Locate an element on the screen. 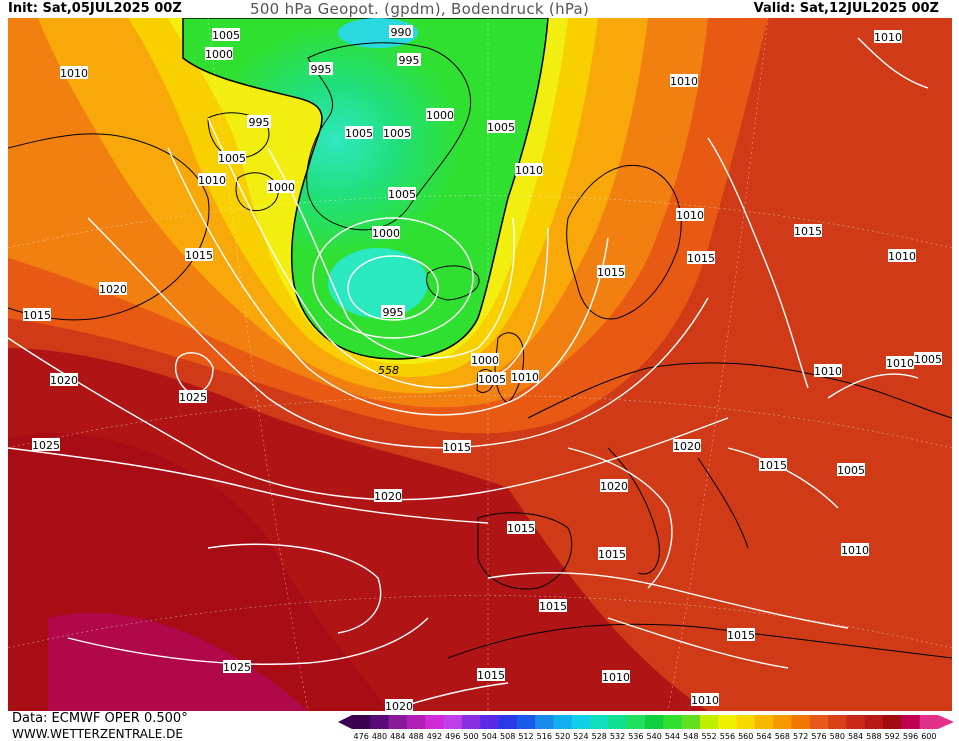 The height and width of the screenshot is (741, 959). scale-label: 492 is located at coordinates (434, 736).